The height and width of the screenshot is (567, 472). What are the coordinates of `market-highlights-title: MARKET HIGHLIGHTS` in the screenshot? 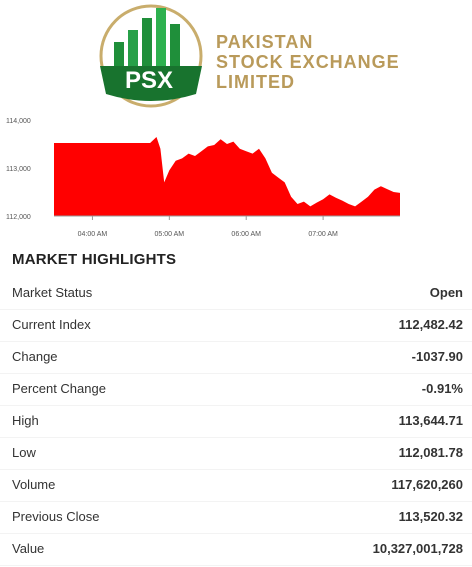 It's located at (94, 259).